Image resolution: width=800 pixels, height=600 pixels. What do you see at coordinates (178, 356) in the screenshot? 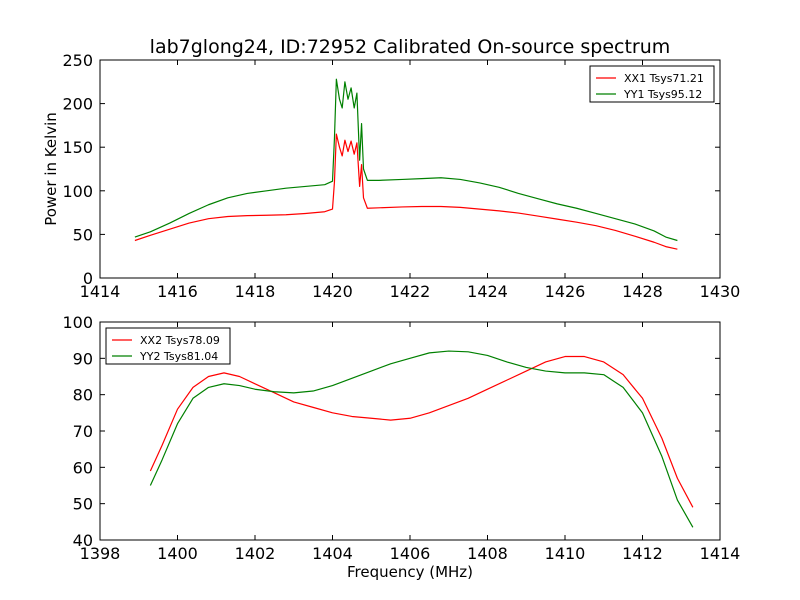
I see `plot-2-legend-label-2: YY2 Tsys81.04` at bounding box center [178, 356].